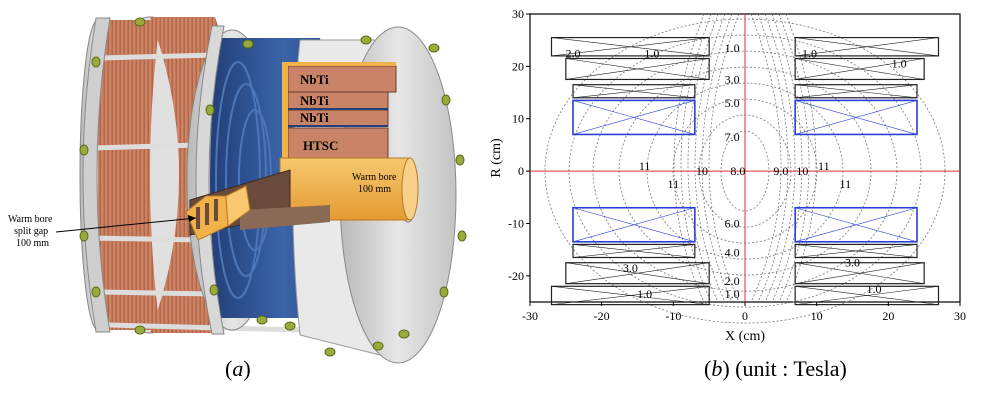 The image size is (984, 394). What do you see at coordinates (374, 189) in the screenshot?
I see `warm-bore-label-line2: 100 mm` at bounding box center [374, 189].